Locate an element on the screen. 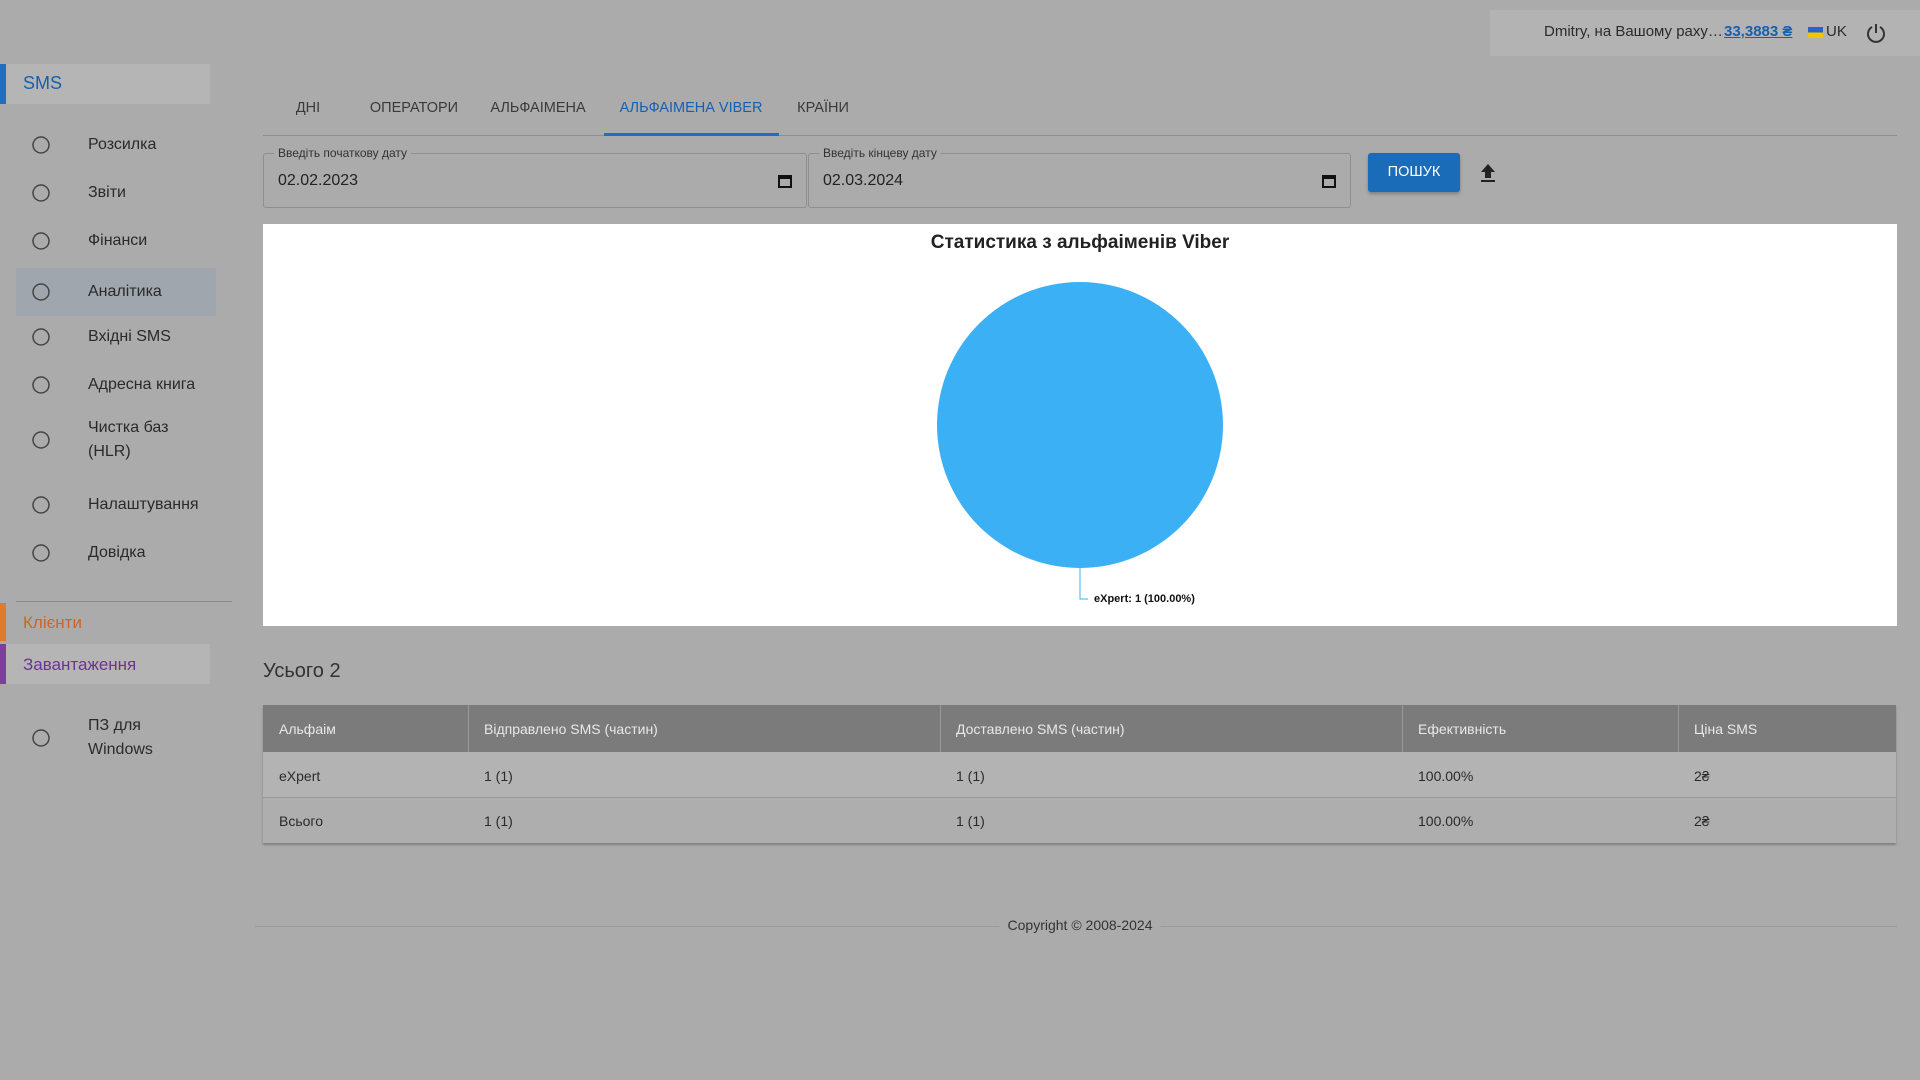  data-label: eXpert: 1 (100.00%) is located at coordinates (1144, 599).